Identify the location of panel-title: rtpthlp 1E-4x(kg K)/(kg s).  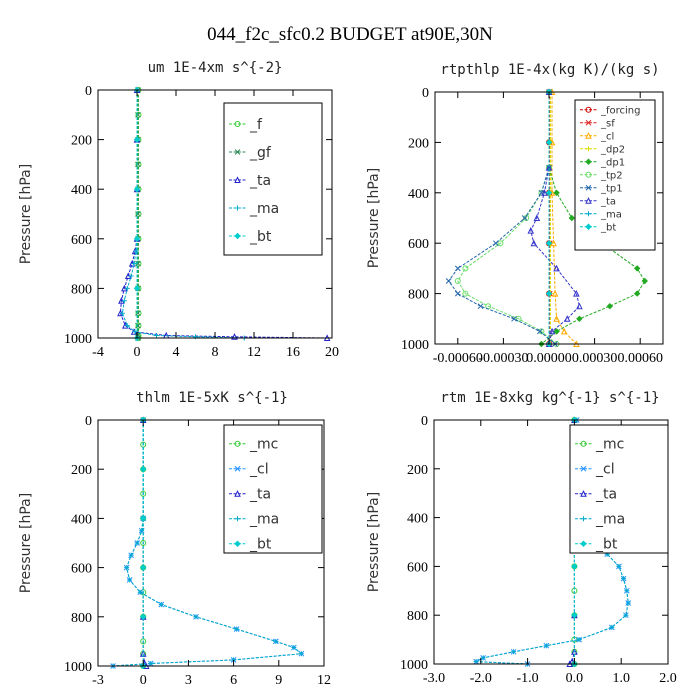
(549, 70).